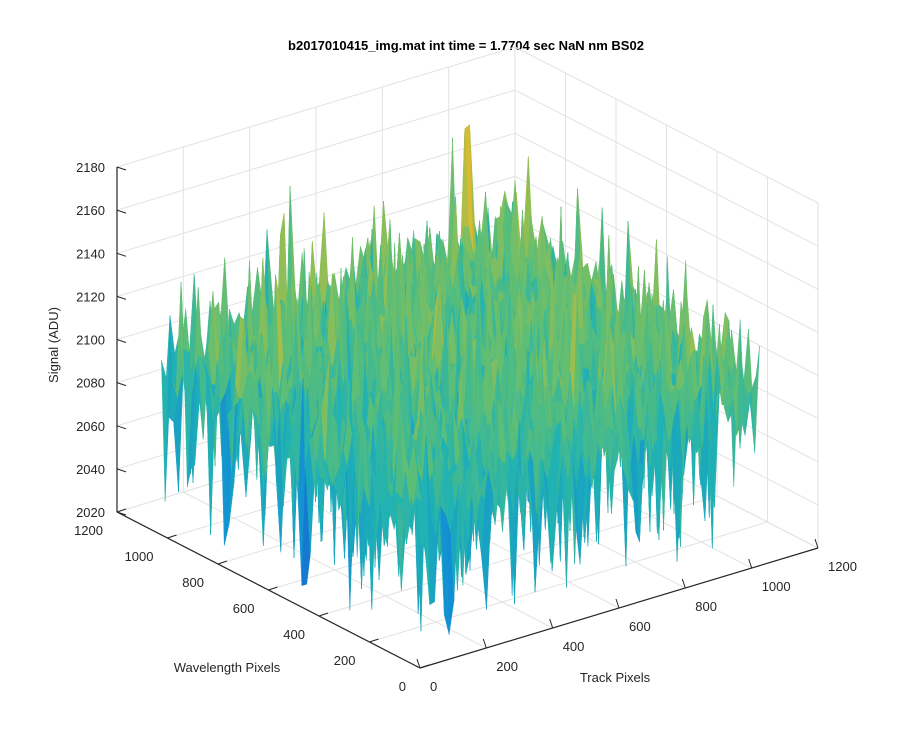  What do you see at coordinates (345, 660) in the screenshot?
I see `y-tick-label: 200` at bounding box center [345, 660].